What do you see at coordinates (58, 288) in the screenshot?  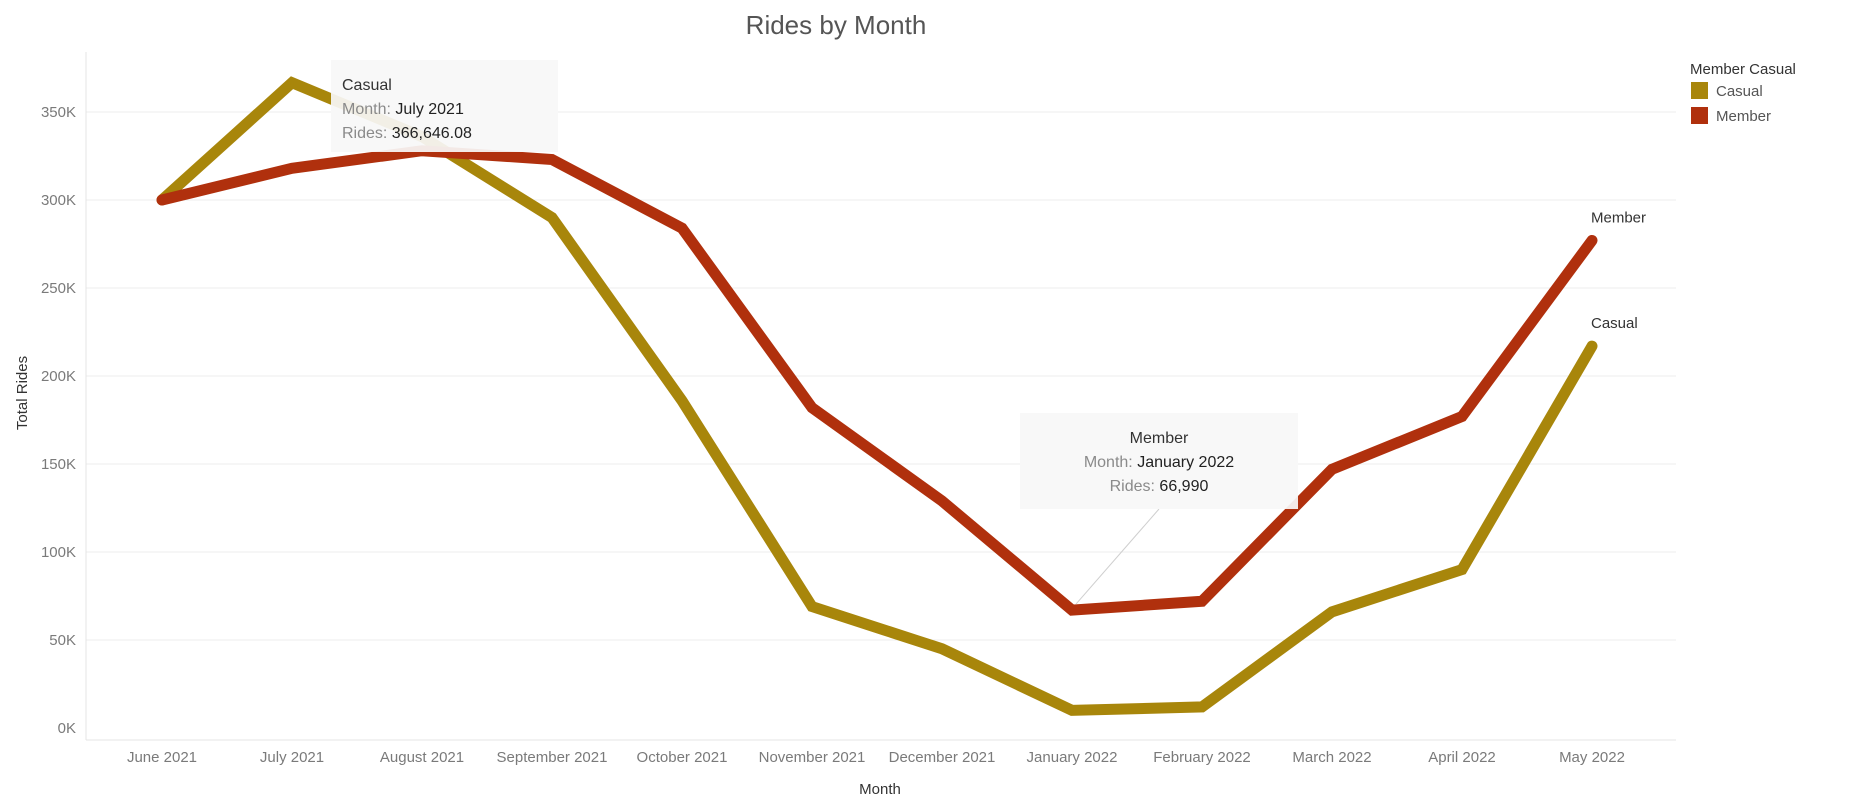 I see `y-tick-label: 250K` at bounding box center [58, 288].